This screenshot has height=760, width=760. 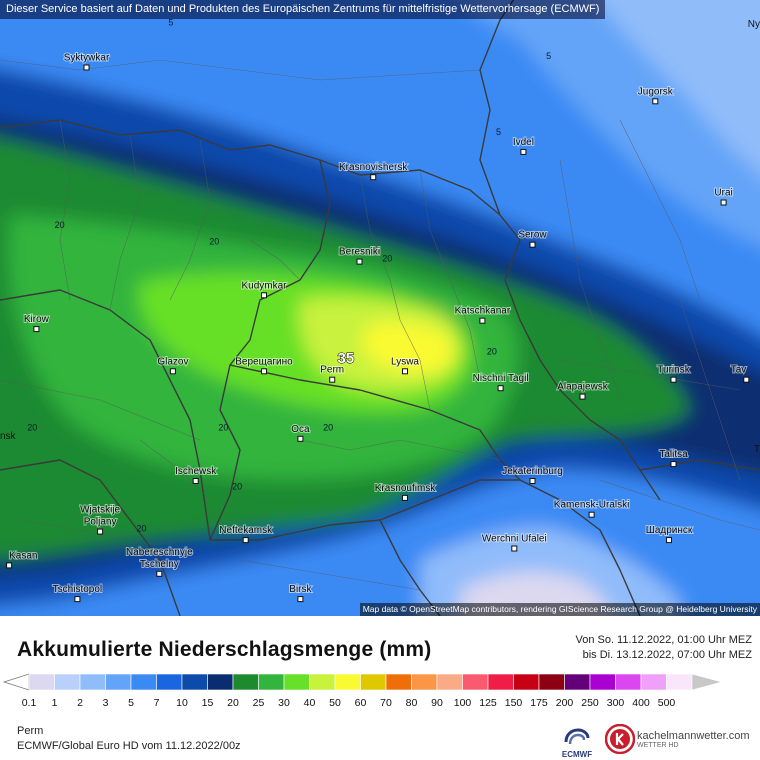 What do you see at coordinates (501, 382) in the screenshot?
I see `city-marker: Nischni Tagil` at bounding box center [501, 382].